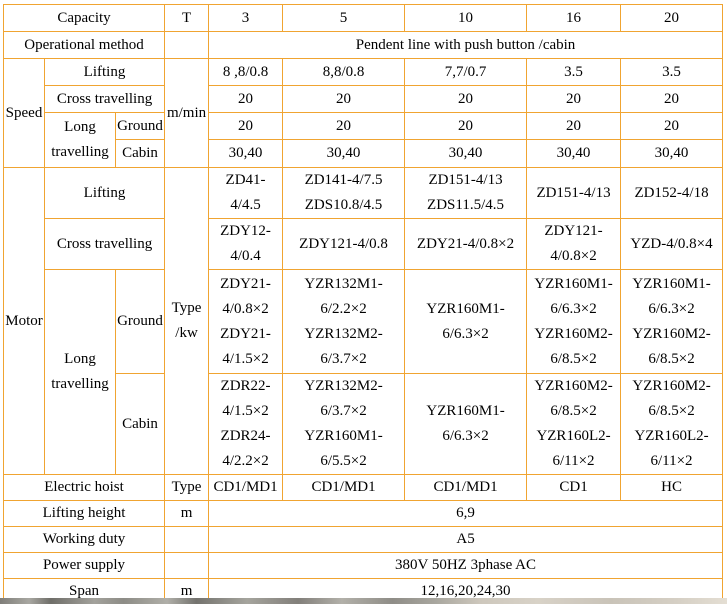 The height and width of the screenshot is (604, 727). I want to click on motor-ground-label: Ground, so click(140, 321).